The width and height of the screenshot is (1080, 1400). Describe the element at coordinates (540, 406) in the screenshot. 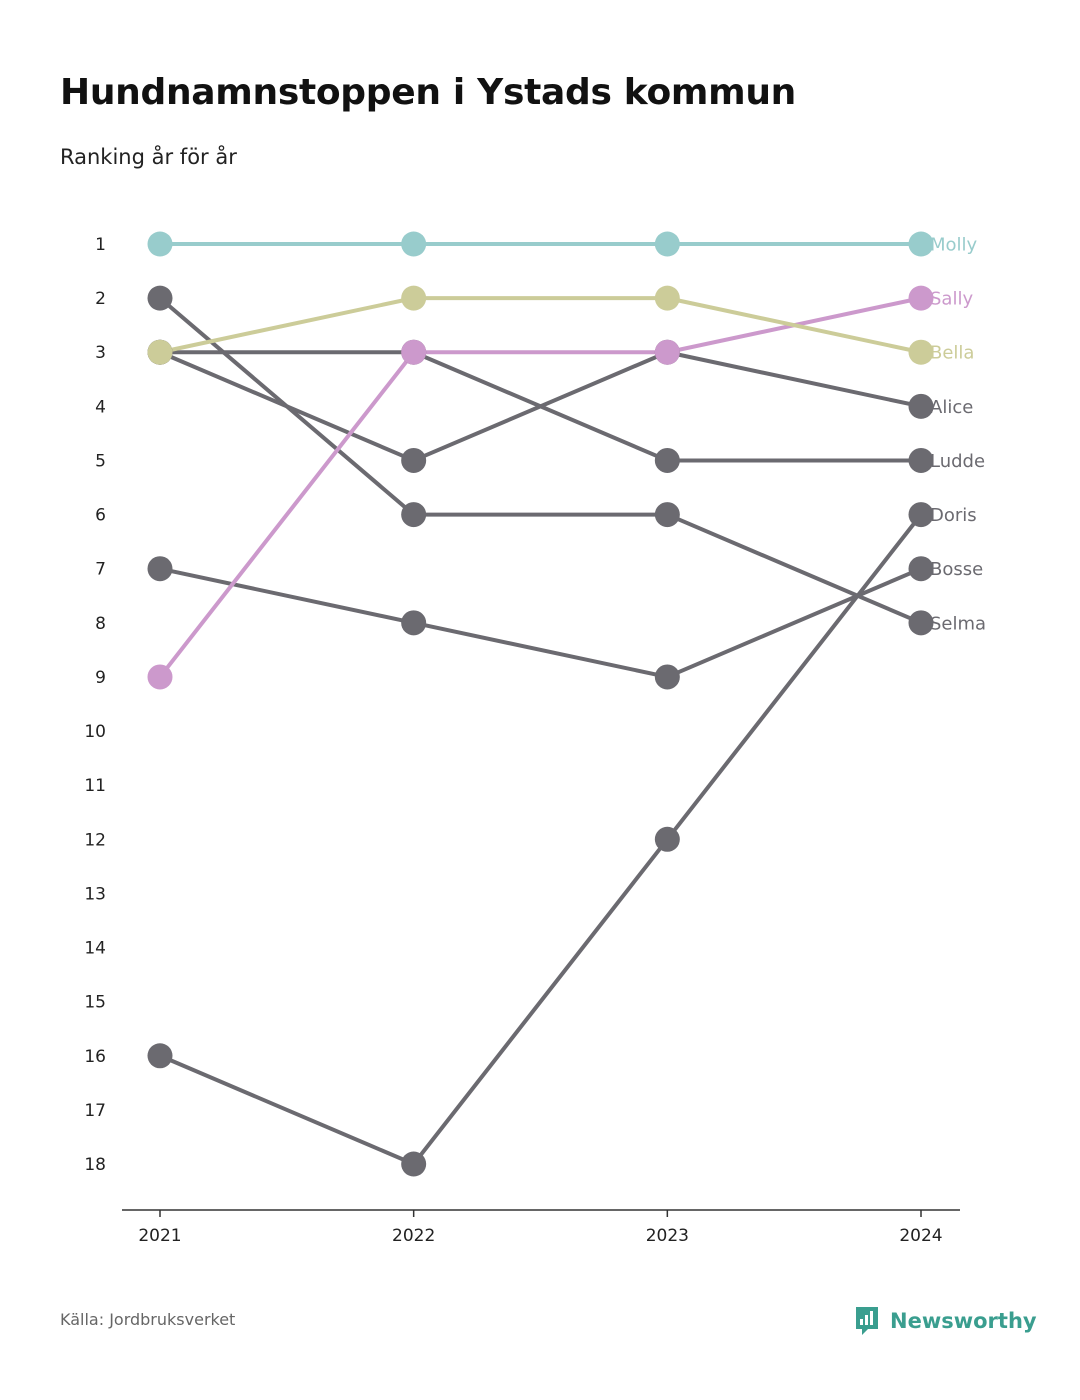

I see `series-line-ludde` at that location.